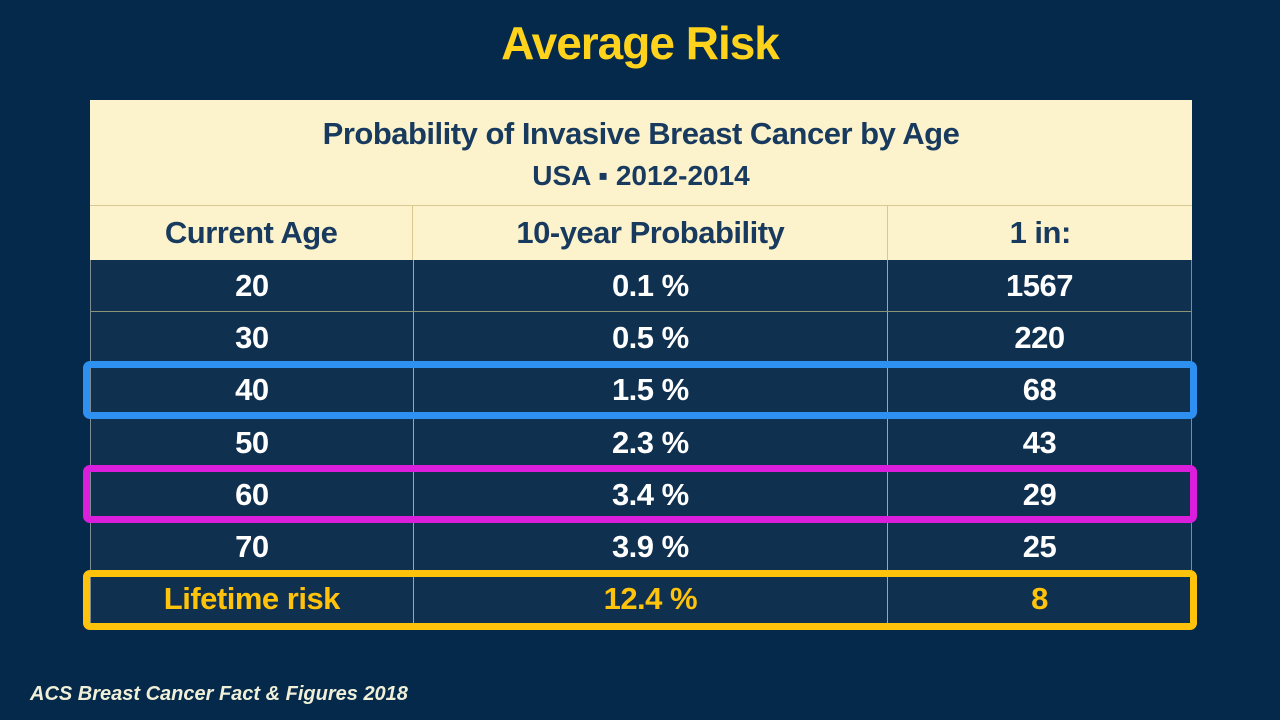 The width and height of the screenshot is (1280, 720). Describe the element at coordinates (649, 338) in the screenshot. I see `row-cell-probability: 0.5 %` at that location.